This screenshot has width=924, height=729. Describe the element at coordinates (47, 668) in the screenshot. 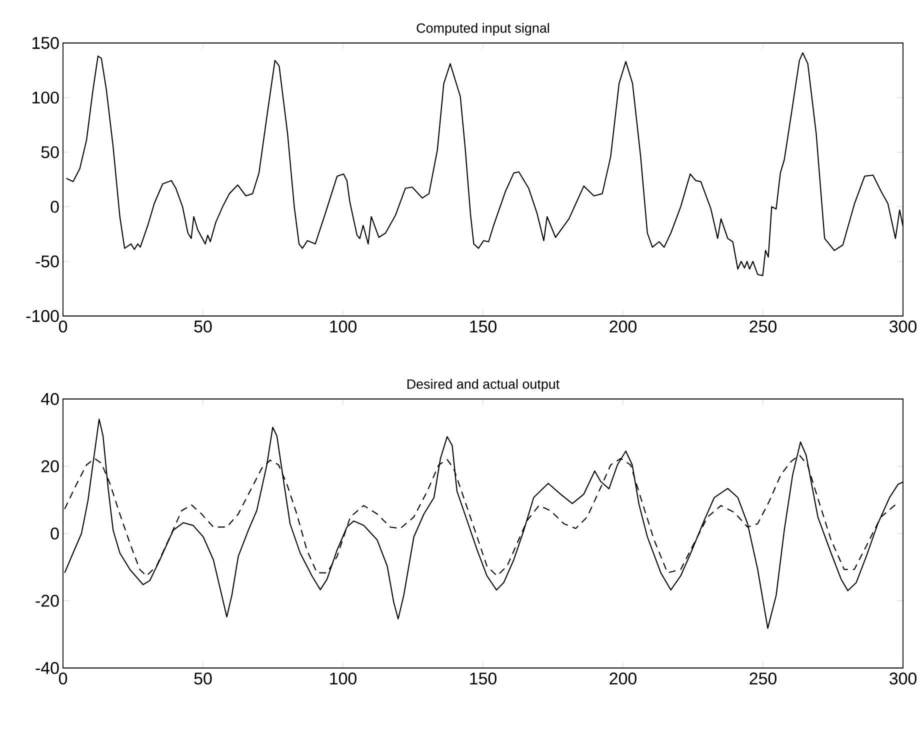

I see `y-tick-label: -40` at that location.